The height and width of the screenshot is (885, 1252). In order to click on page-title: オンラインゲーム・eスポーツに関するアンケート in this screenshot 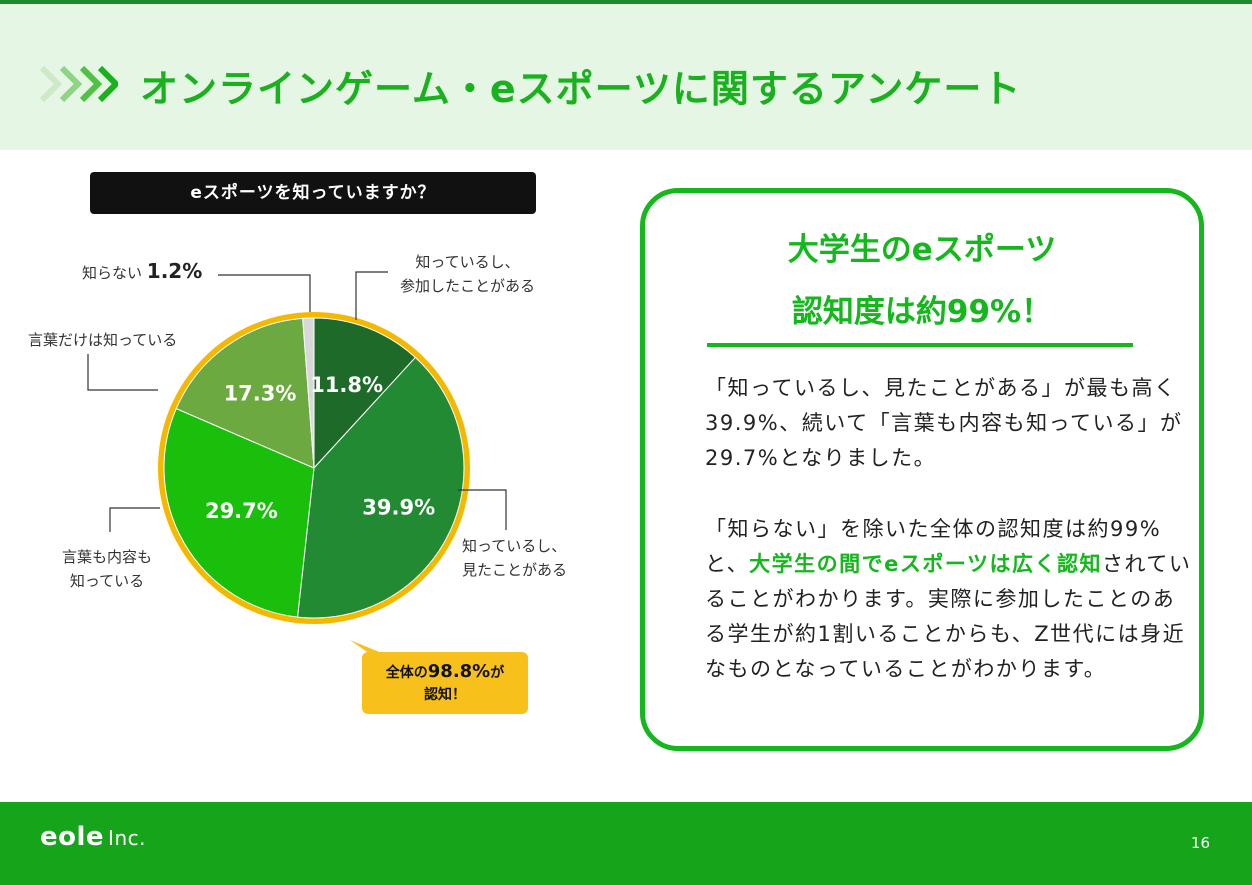, I will do `click(581, 89)`.